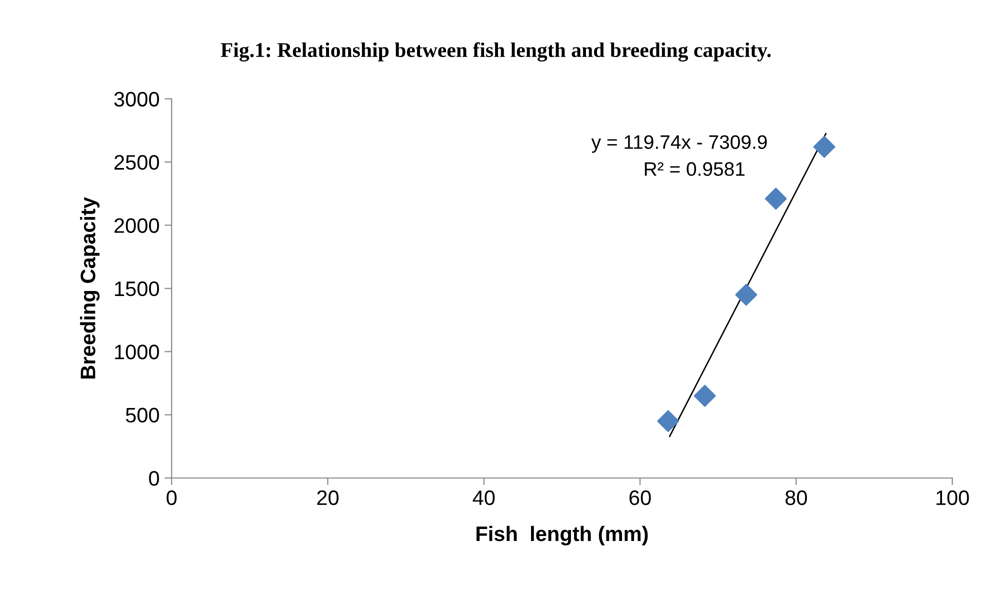 The image size is (992, 599). I want to click on chart-title: Fig.1: Relationship between fish length and breeding capacity., so click(495, 52).